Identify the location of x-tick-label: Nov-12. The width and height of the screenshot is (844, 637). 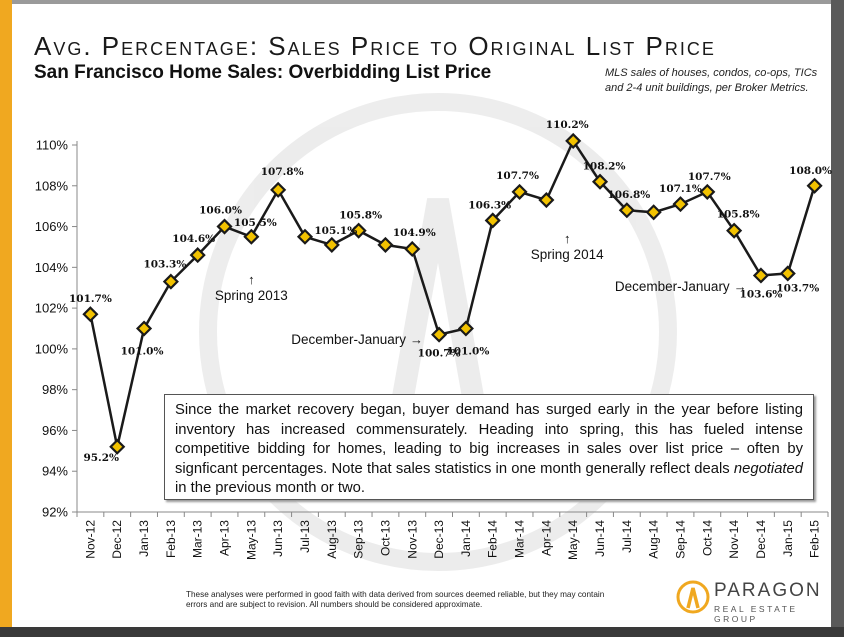
(90, 539).